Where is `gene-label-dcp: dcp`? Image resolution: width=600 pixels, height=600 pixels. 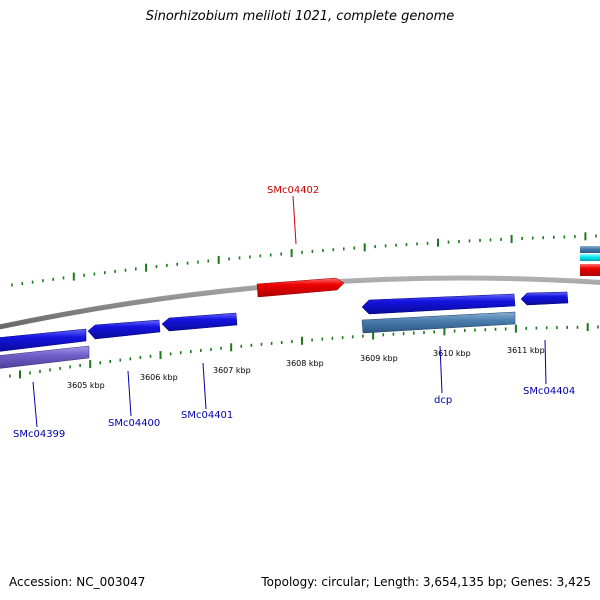 gene-label-dcp: dcp is located at coordinates (443, 400).